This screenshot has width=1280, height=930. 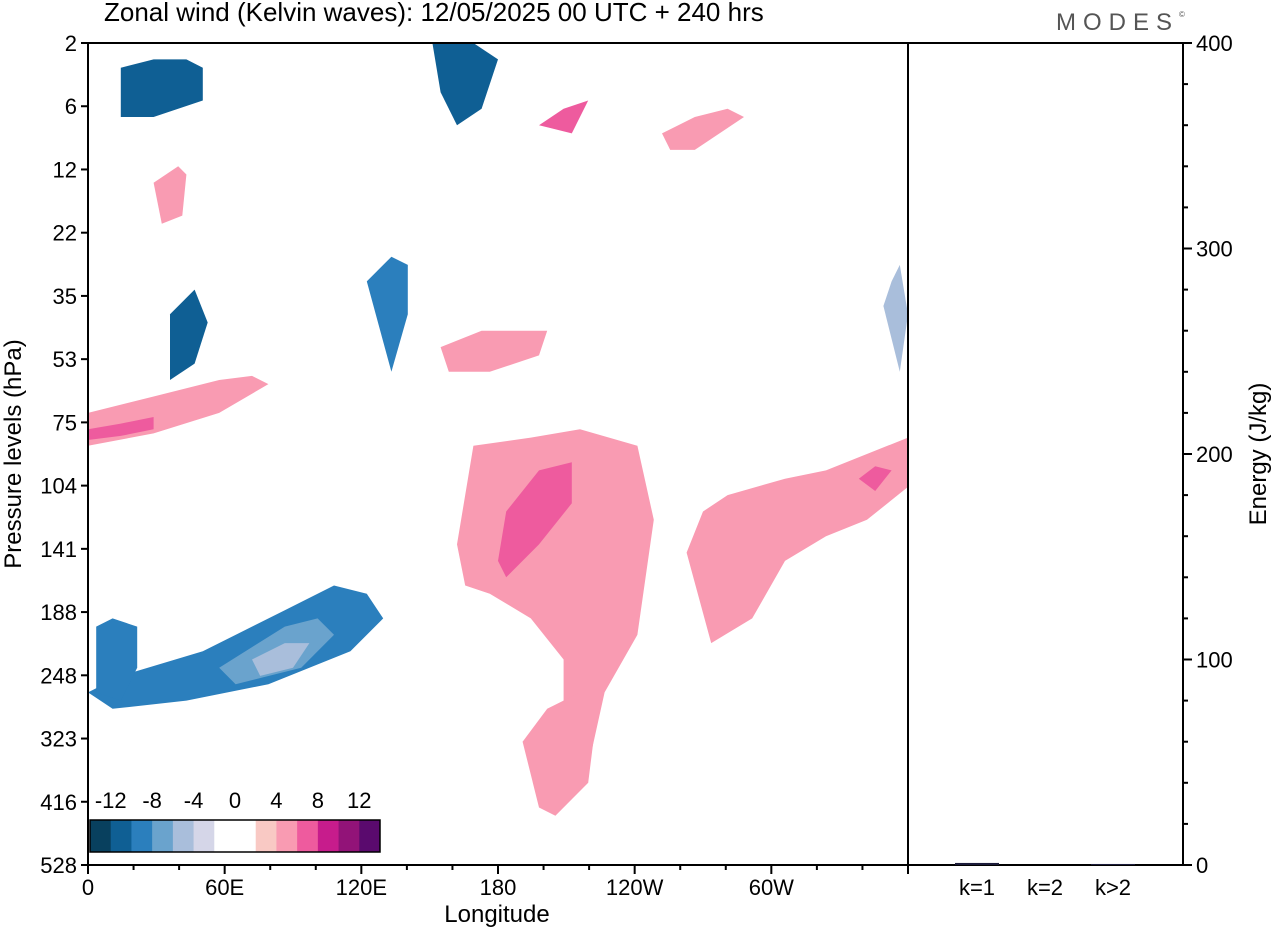 I want to click on y-tick-label: 323, so click(x=58, y=739).